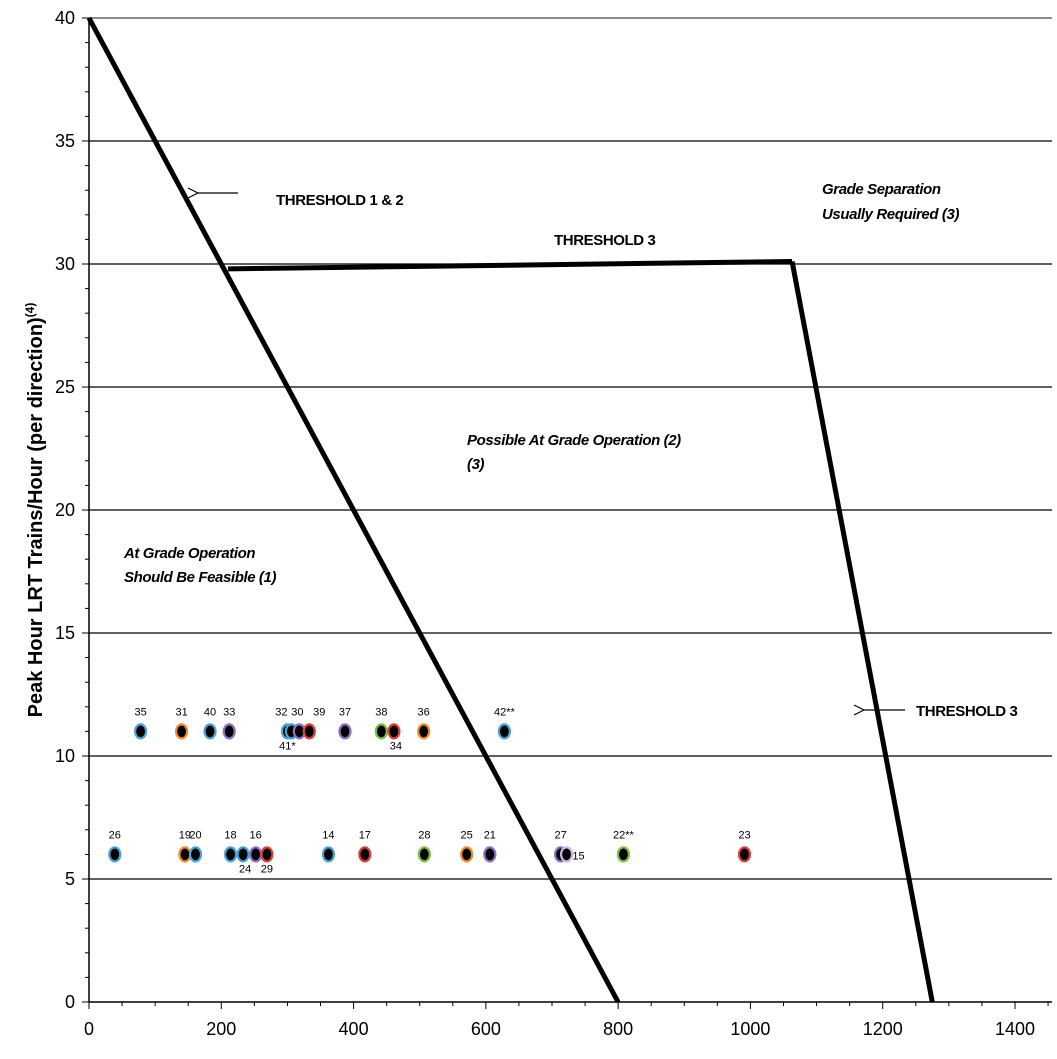  I want to click on data-point-label: 31, so click(181, 712).